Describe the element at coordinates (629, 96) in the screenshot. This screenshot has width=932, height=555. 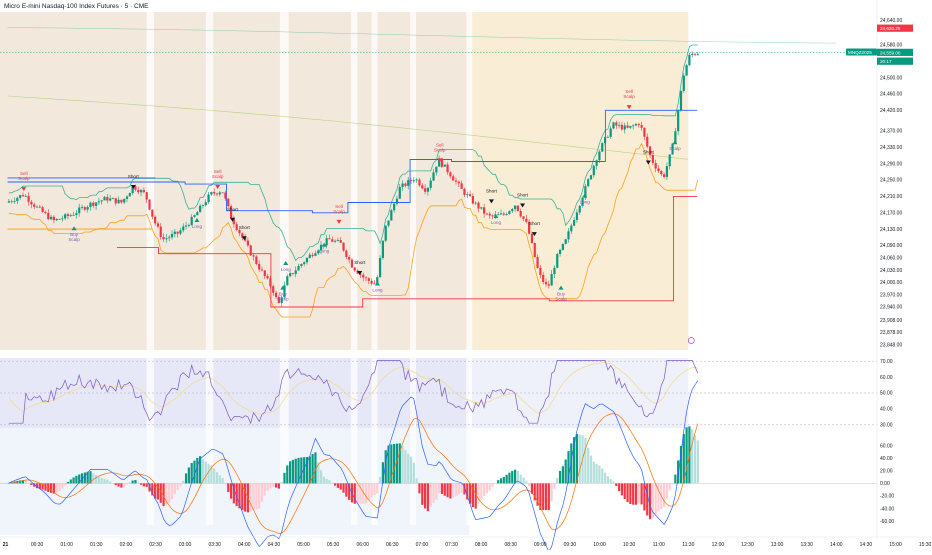
I see `signal-label: Scalp` at that location.